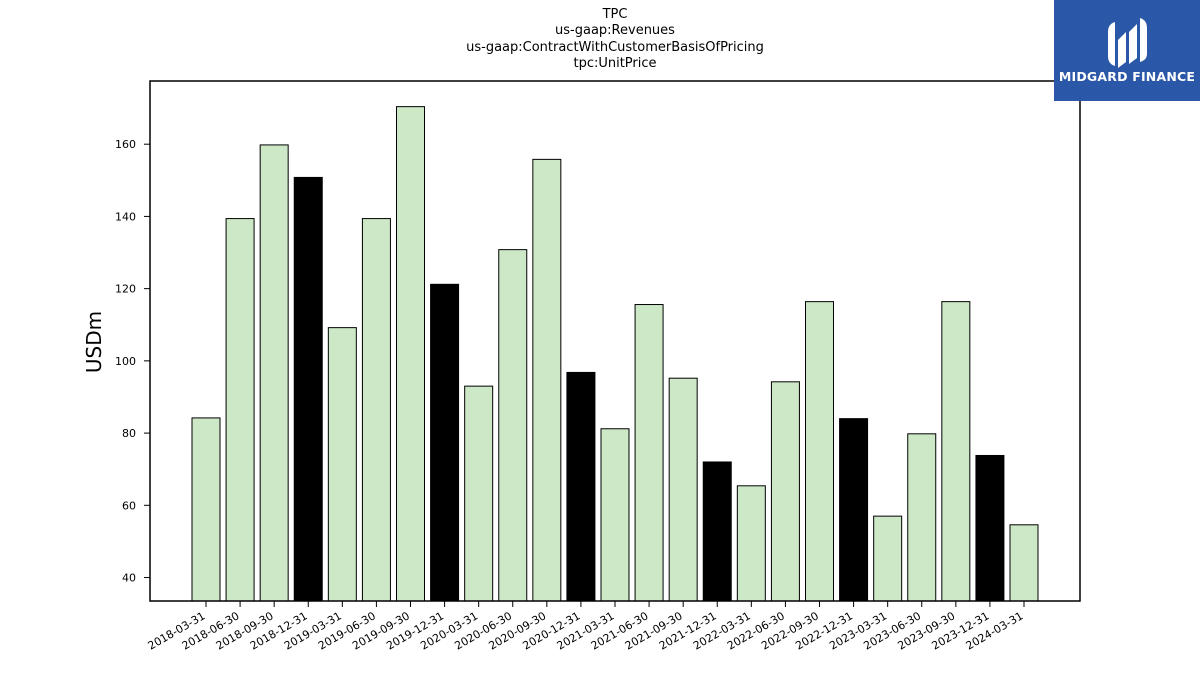 The image size is (1200, 675). I want to click on y-tick-label: 40, so click(129, 578).